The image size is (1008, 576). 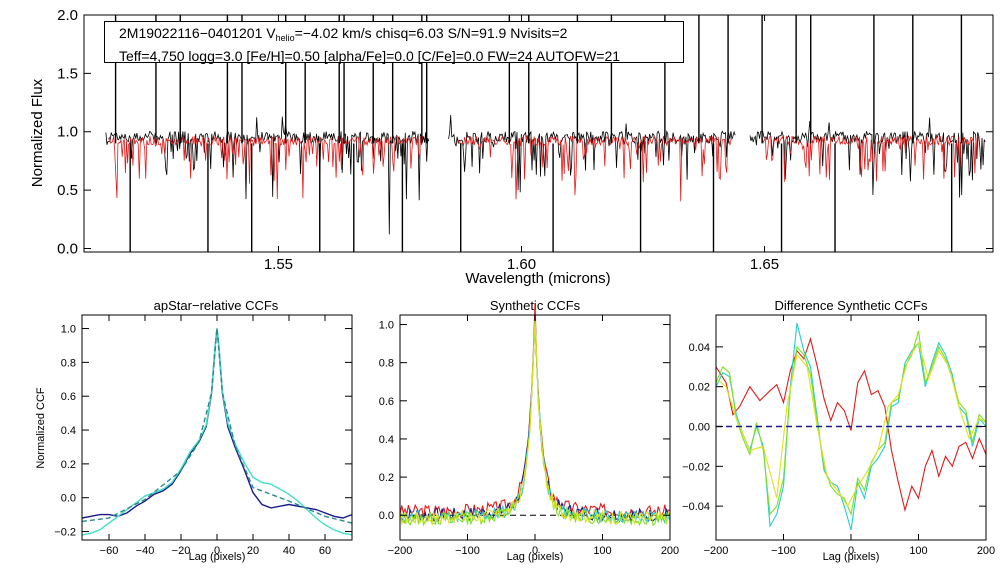 I want to click on snr: S/N=91.9, so click(x=477, y=33).